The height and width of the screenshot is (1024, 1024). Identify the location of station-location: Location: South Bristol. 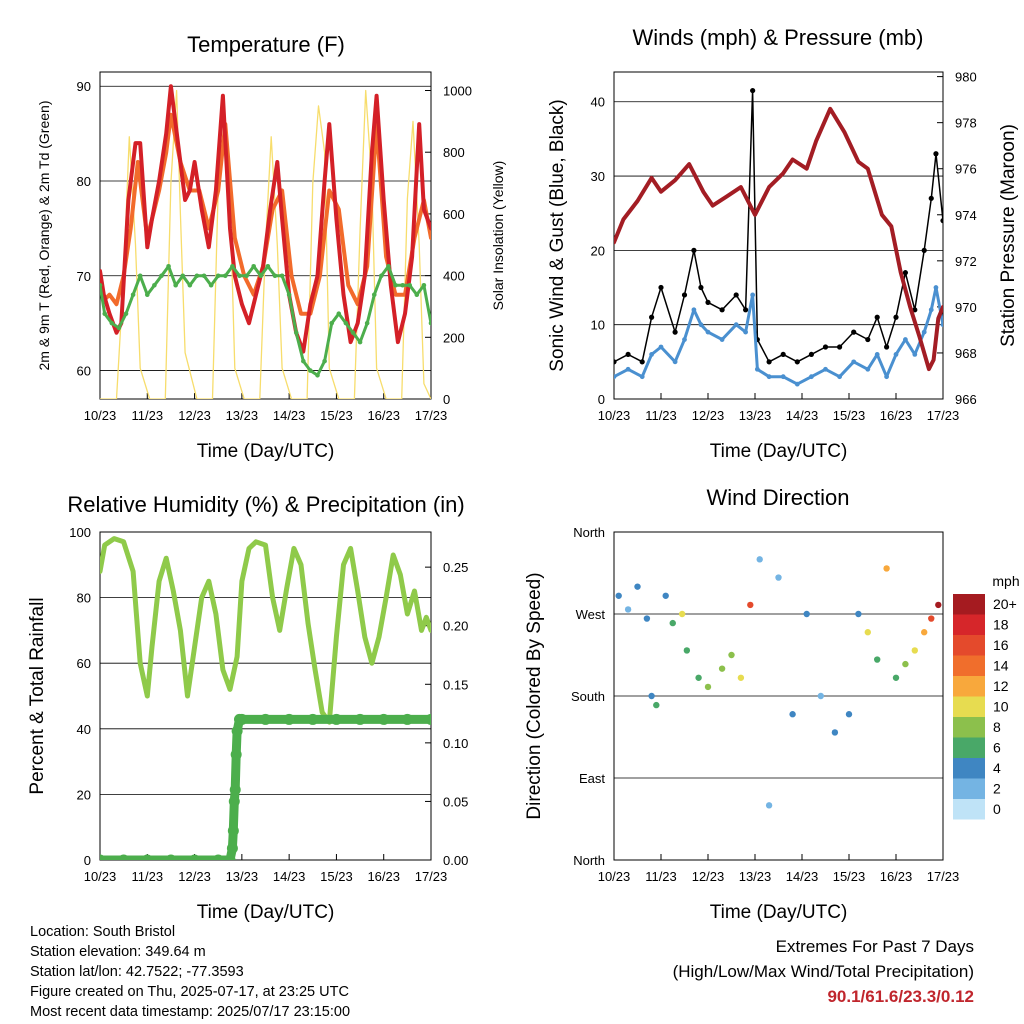
(103, 932).